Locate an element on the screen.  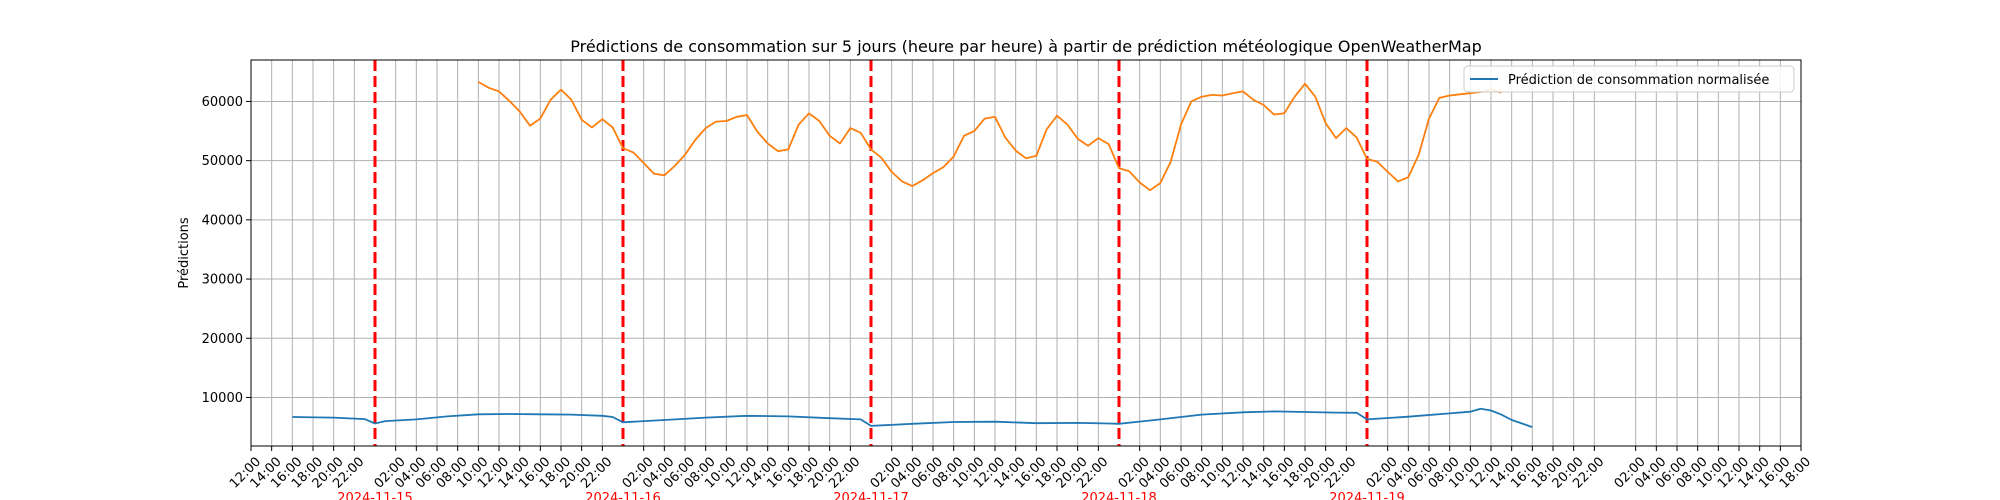
y-axis-ticks: 10000 20000 30000 40000 50000 60000 is located at coordinates (226, 250).